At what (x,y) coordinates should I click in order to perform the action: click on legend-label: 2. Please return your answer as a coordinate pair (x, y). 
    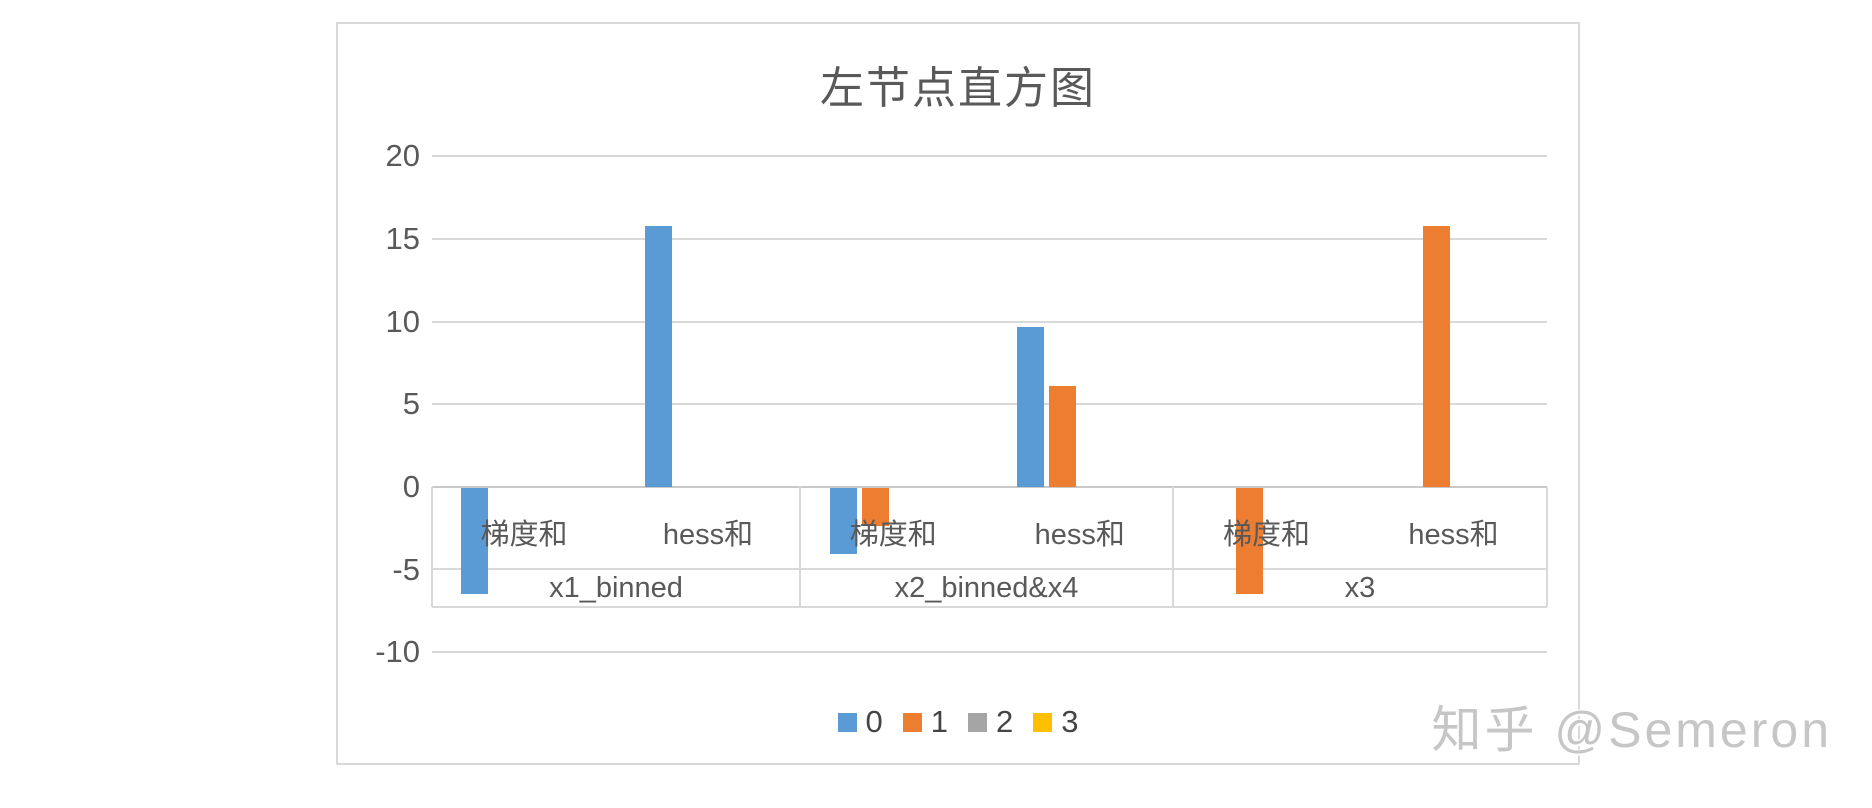
    Looking at the image, I should click on (1005, 721).